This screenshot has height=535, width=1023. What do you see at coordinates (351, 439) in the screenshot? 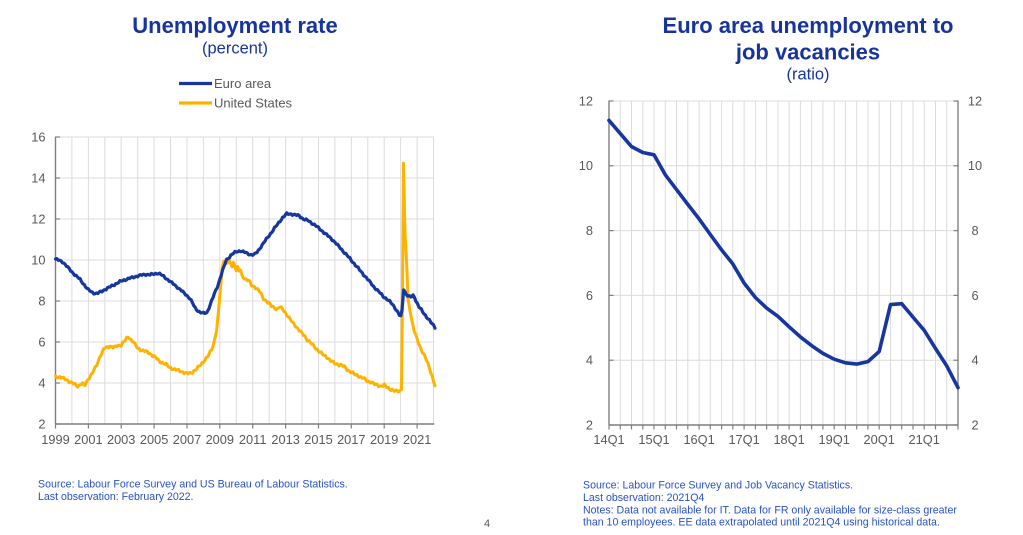
I see `svg-text: 2017` at bounding box center [351, 439].